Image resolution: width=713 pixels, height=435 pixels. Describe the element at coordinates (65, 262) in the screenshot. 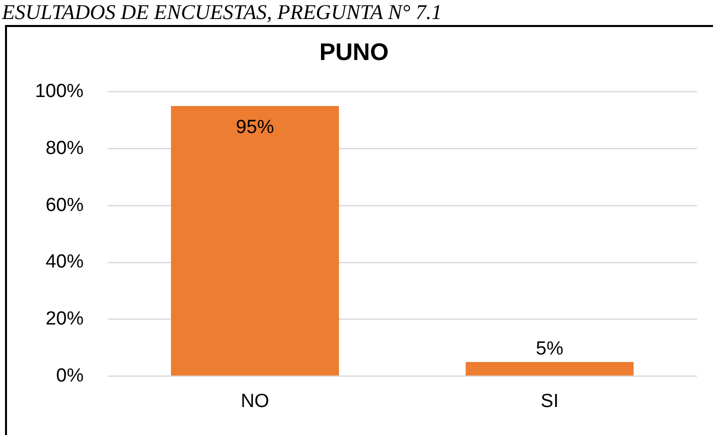

I see `y-tick-label: 40%` at that location.